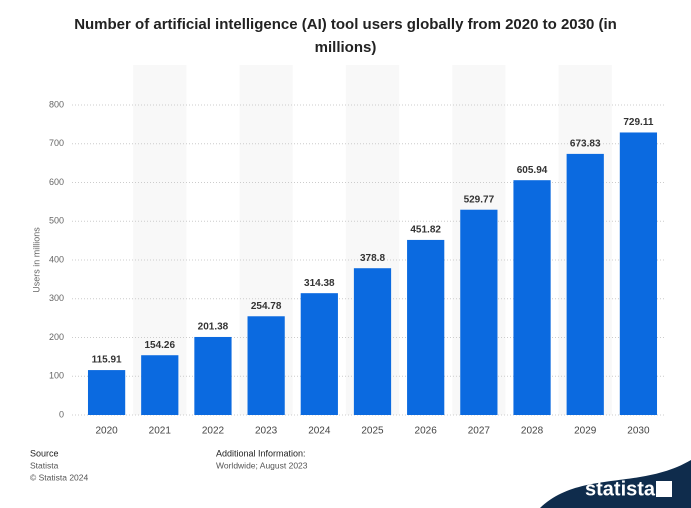  What do you see at coordinates (425, 230) in the screenshot?
I see `value-label: 451.82` at bounding box center [425, 230].